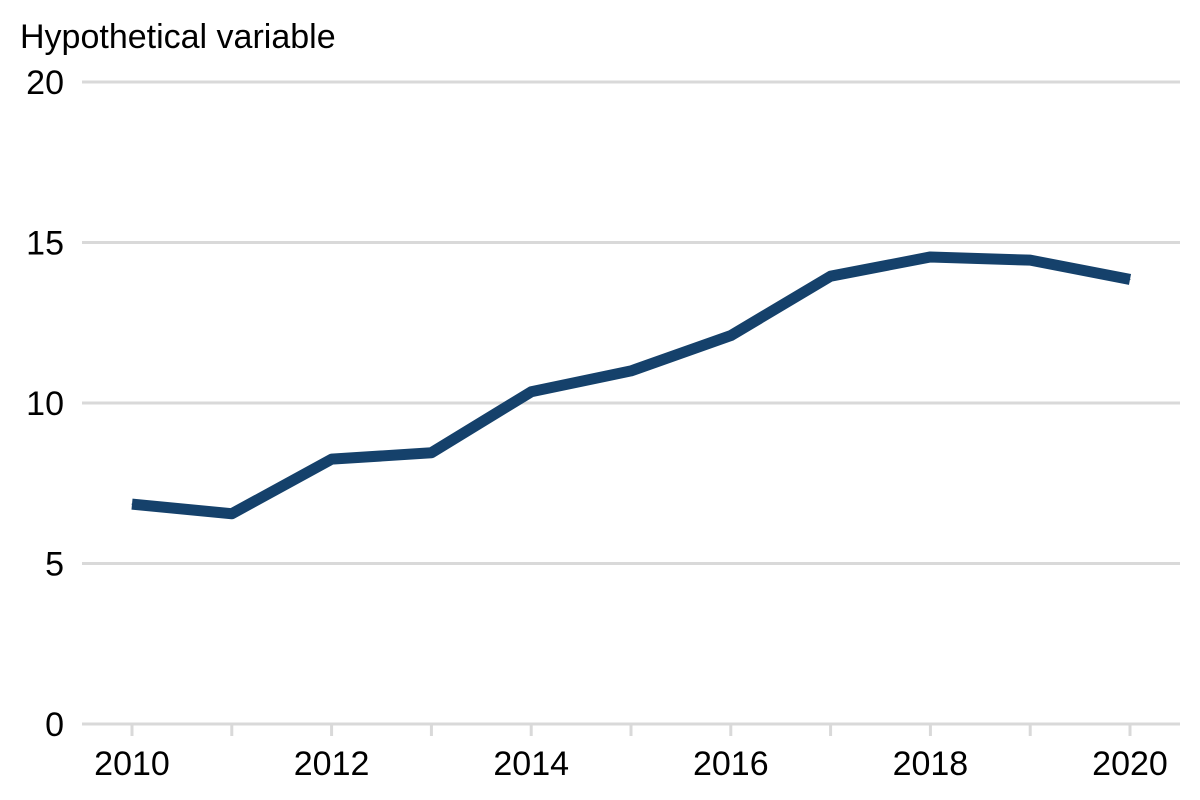 This screenshot has height=800, width=1200. I want to click on y-tick-label-15: 15, so click(45, 244).